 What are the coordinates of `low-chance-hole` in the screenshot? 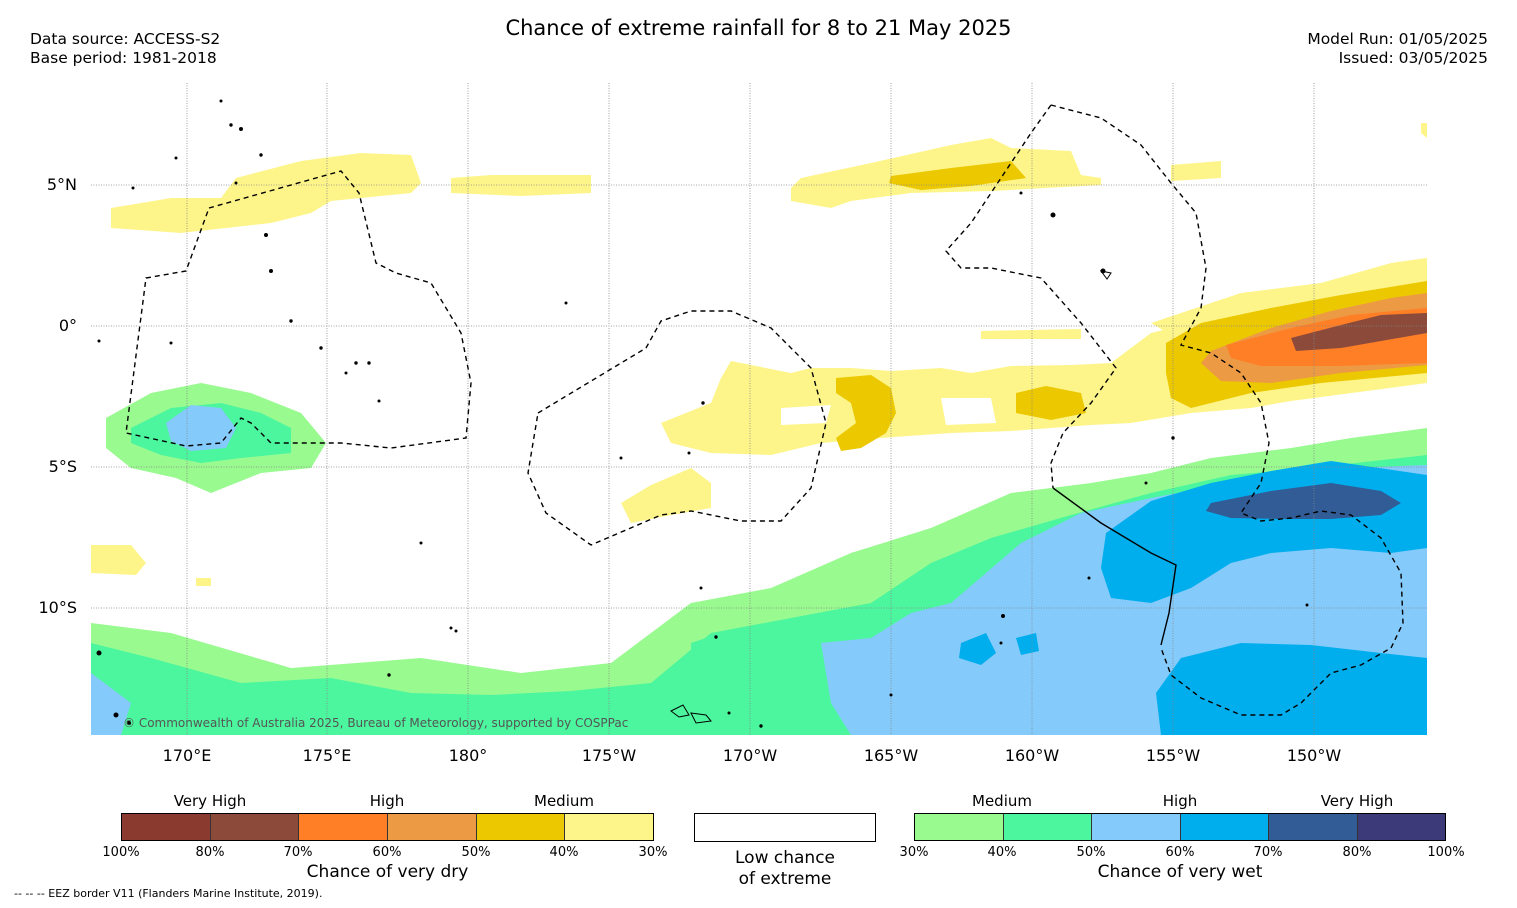 It's located at (888, 411).